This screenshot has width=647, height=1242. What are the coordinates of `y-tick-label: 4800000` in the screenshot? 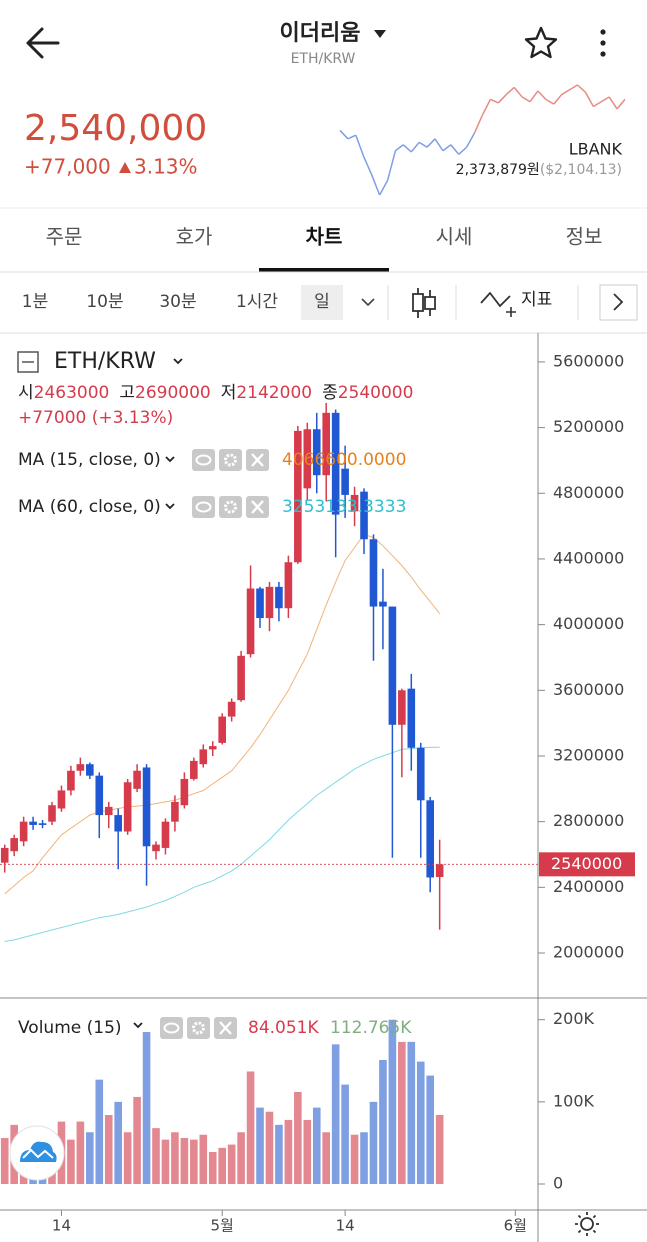 It's located at (588, 492).